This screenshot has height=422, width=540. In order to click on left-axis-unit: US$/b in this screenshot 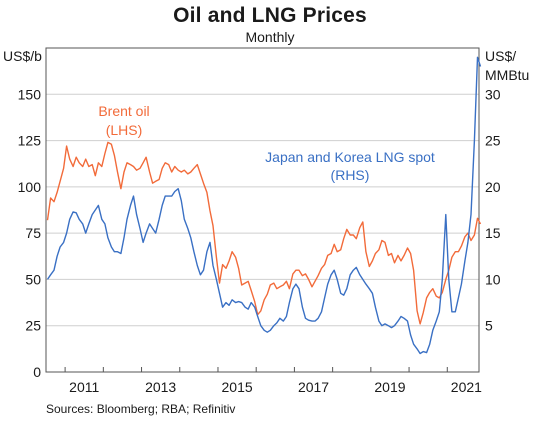, I will do `click(22, 56)`.